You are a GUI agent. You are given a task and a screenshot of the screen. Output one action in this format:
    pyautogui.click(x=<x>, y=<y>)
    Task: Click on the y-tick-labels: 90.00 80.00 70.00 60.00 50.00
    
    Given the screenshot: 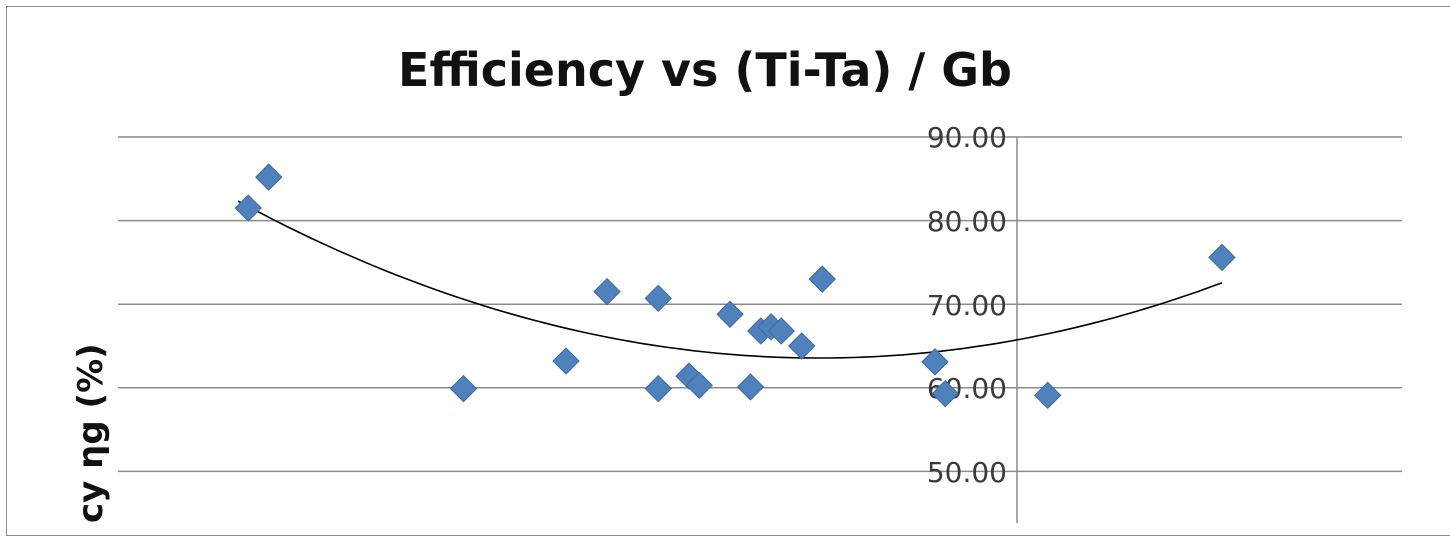 What is the action you would take?
    pyautogui.click(x=967, y=305)
    